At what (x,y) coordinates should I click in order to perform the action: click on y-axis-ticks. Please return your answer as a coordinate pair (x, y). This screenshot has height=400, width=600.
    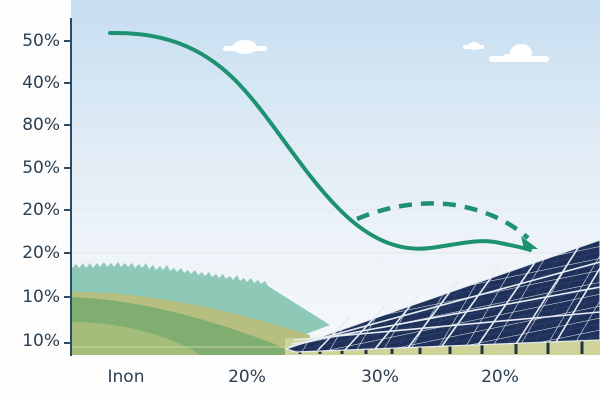
    Looking at the image, I should click on (67, 192).